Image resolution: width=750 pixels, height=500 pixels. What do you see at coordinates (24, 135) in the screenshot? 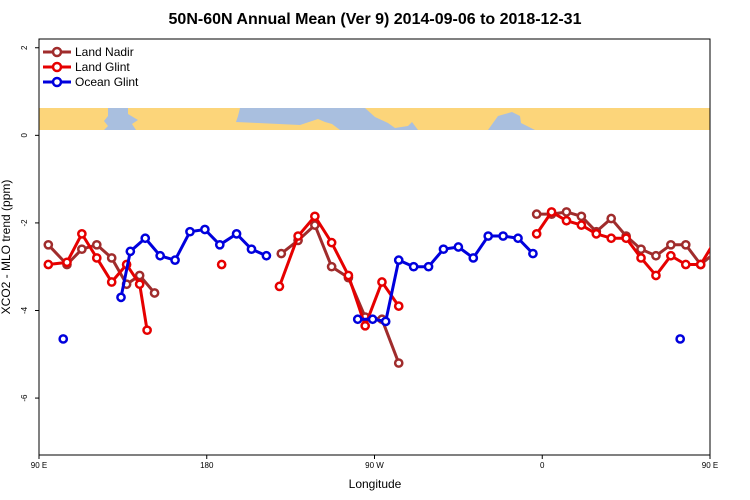
I see `y-tick-label: 0` at bounding box center [24, 135].